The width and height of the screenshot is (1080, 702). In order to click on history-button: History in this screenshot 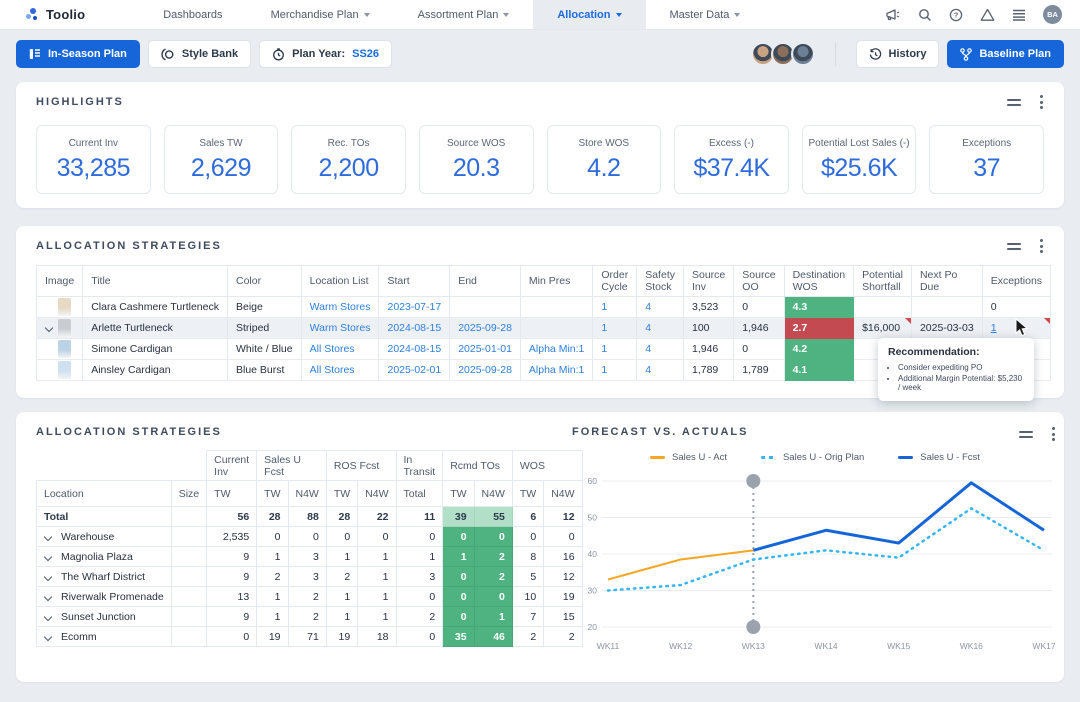, I will do `click(897, 54)`.